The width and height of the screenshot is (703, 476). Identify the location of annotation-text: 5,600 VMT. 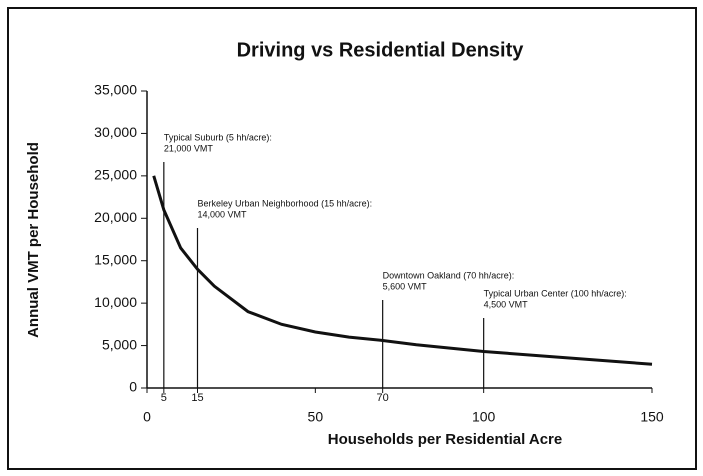
(405, 286).